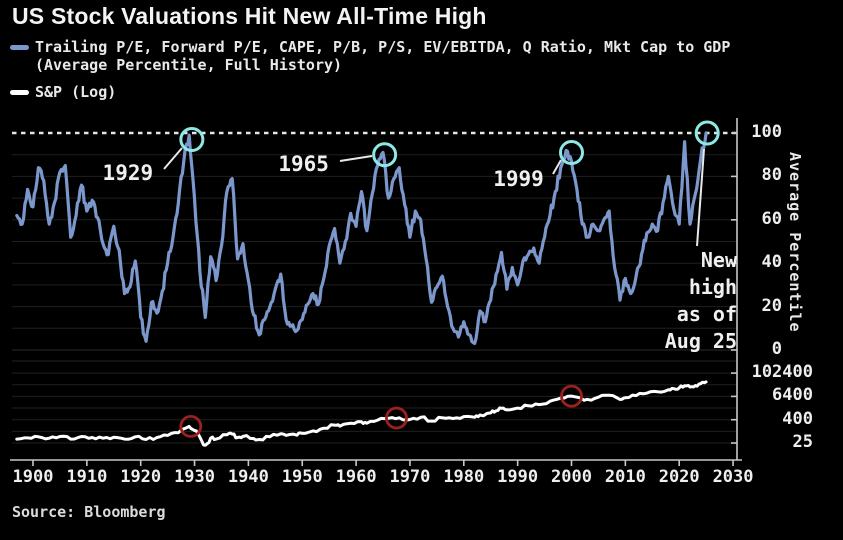 The width and height of the screenshot is (843, 540). Describe the element at coordinates (700, 341) in the screenshot. I see `new-high-line4: Aug 25` at that location.